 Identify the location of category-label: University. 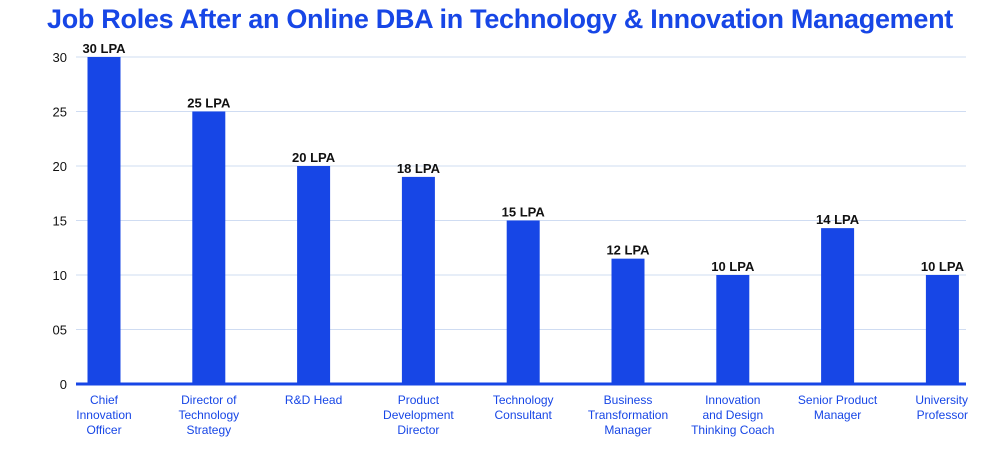
(941, 400).